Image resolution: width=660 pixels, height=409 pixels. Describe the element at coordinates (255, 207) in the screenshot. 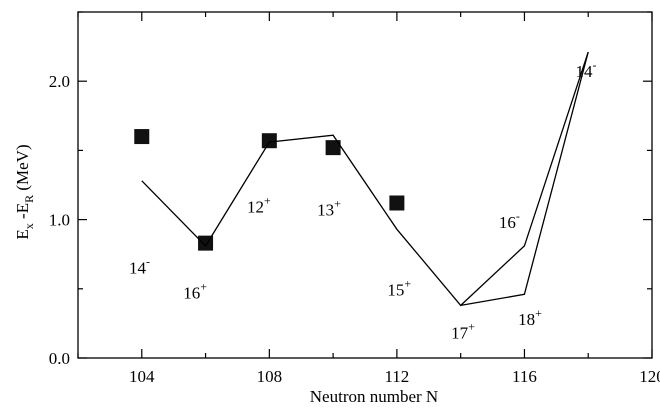

I see `state-label-number: 12` at that location.